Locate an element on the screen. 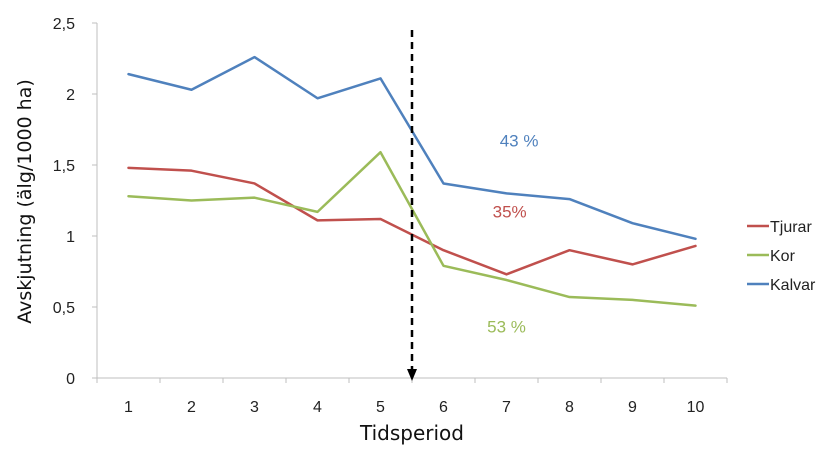 The image size is (835, 449). y-ticks: 0 0,5 1 1,5 2 2,5 is located at coordinates (75, 202).